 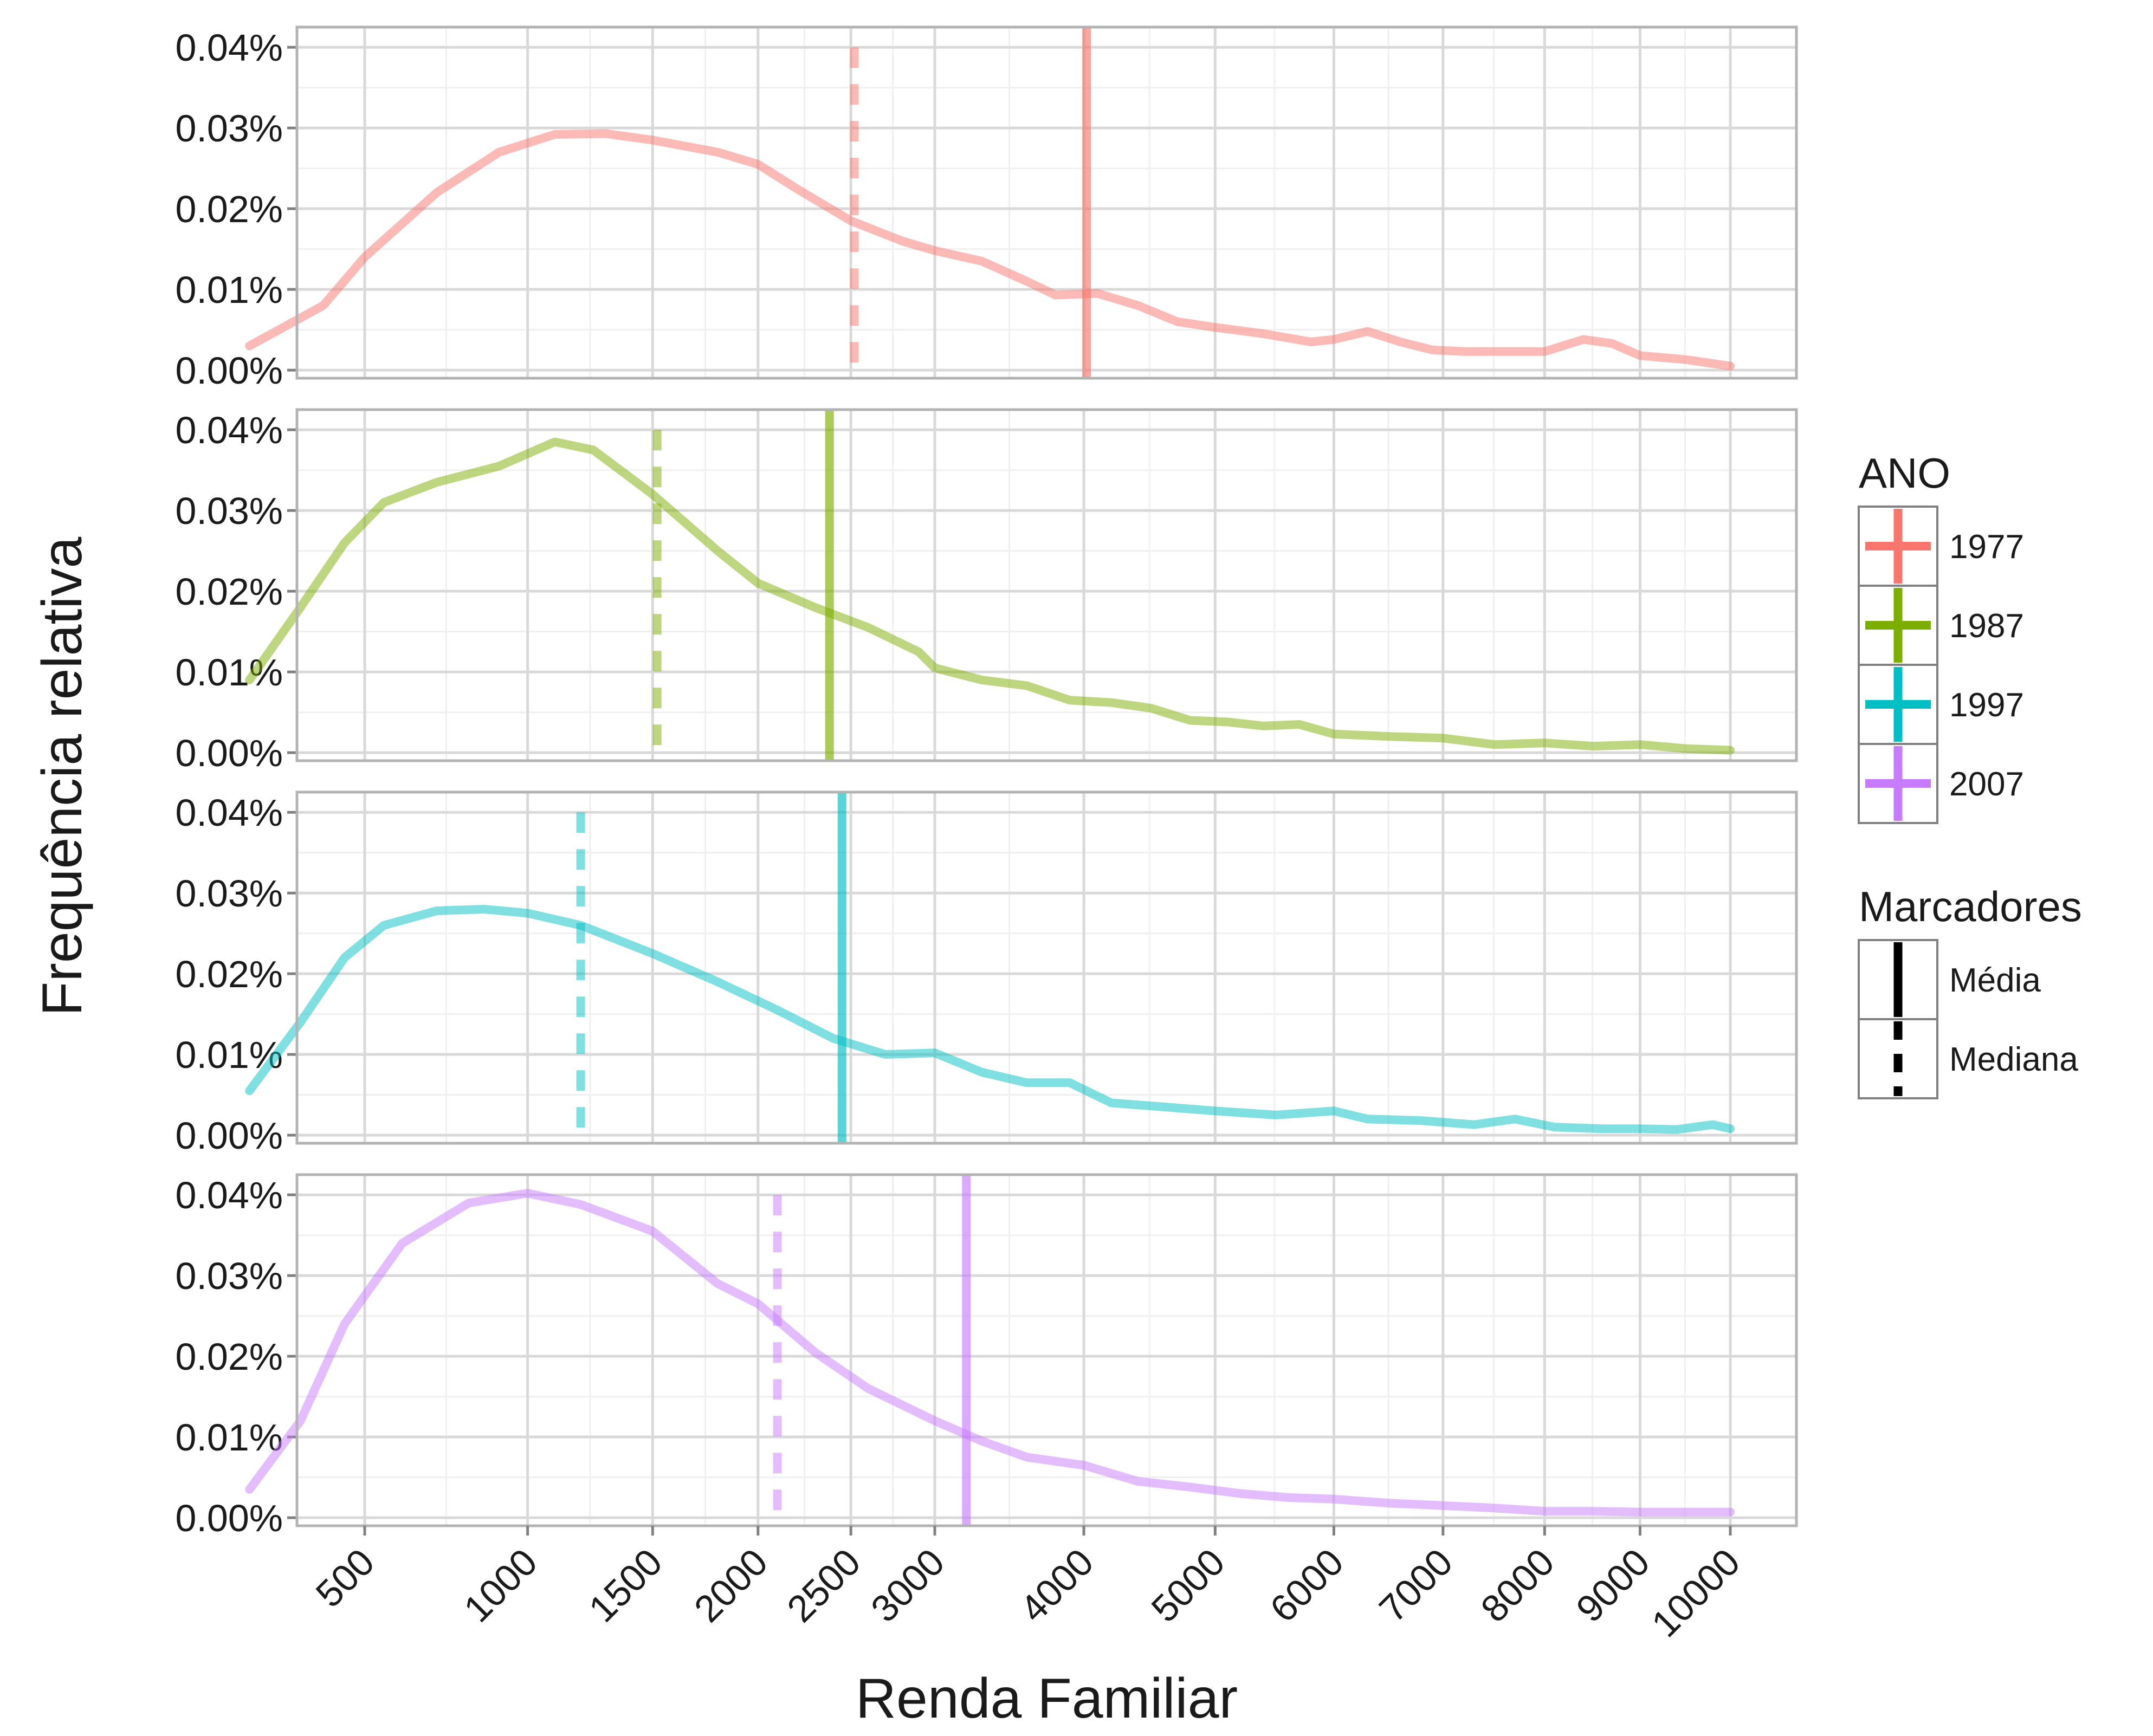 I want to click on legend-label-1987: 1987, so click(x=1986, y=626).